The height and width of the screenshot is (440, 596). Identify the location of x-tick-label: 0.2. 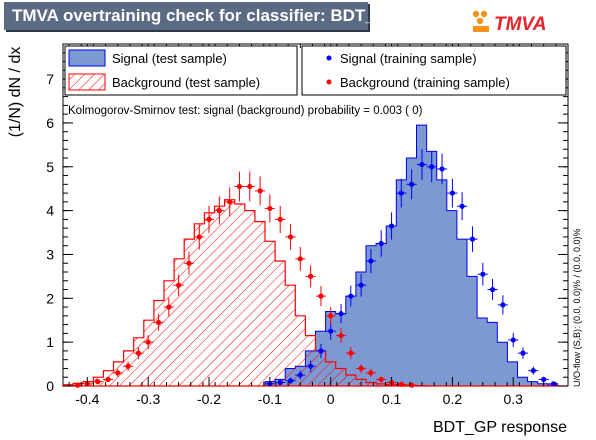
(453, 399).